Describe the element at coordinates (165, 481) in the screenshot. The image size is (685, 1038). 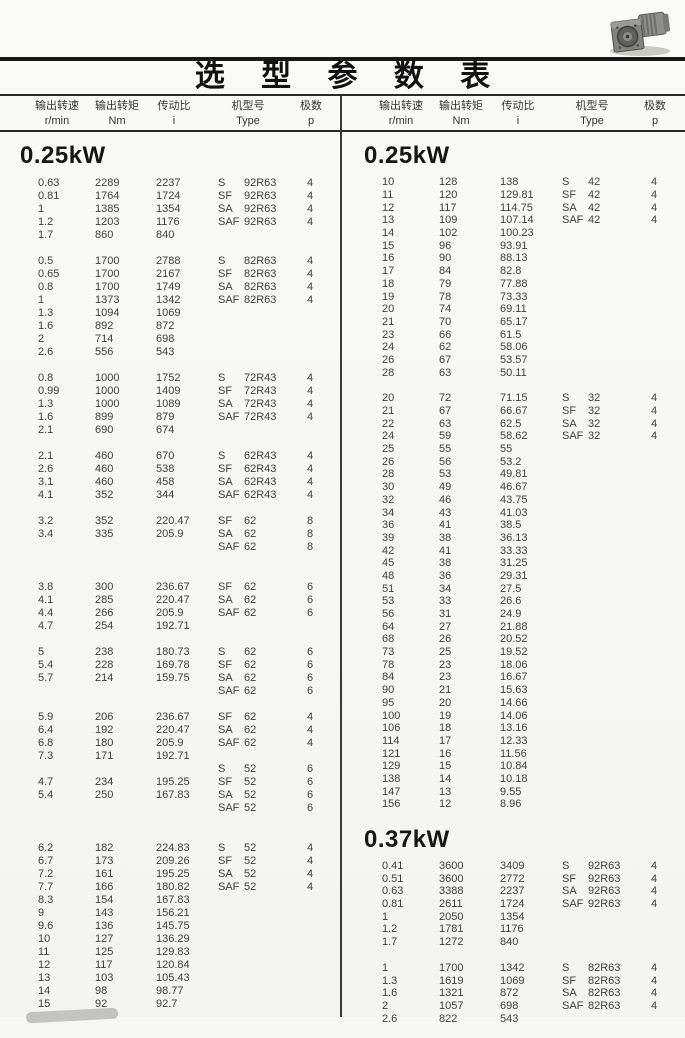
I see `ratio-cell: 458` at that location.